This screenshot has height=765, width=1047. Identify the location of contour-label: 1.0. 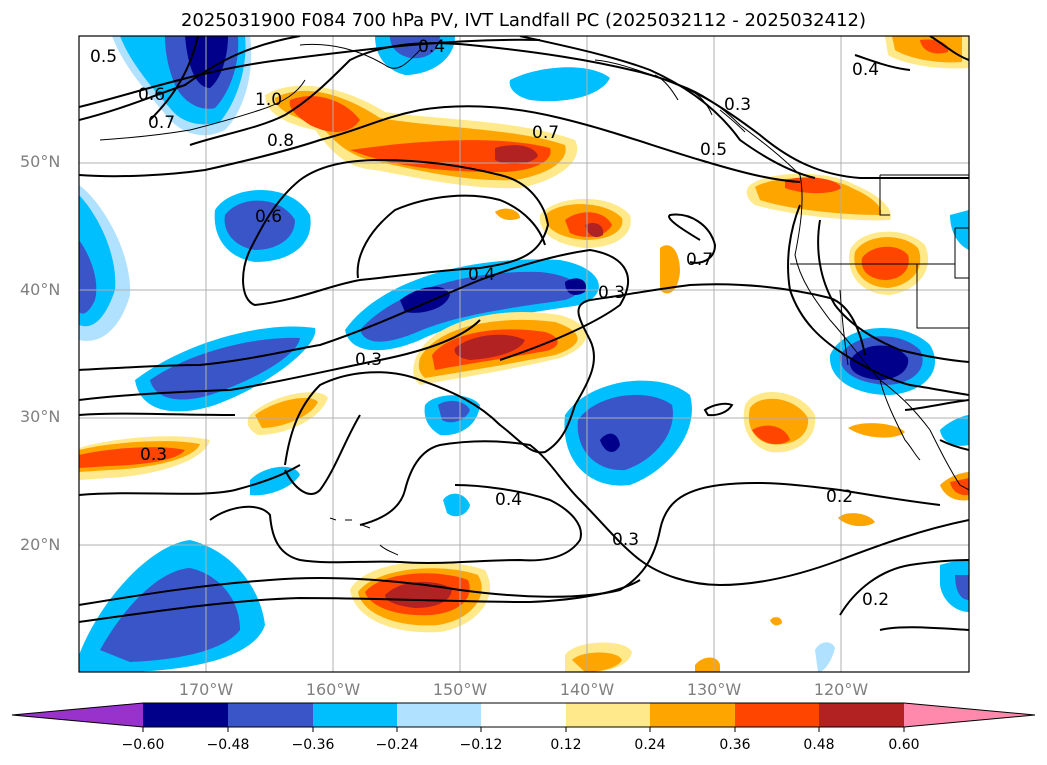
(268, 100).